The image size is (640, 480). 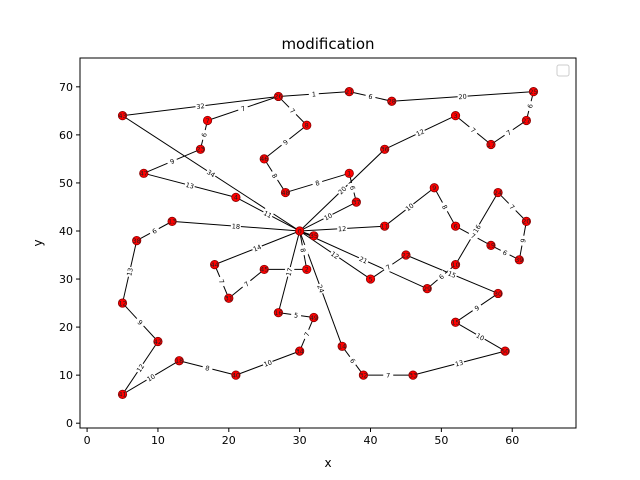 I want to click on edge-weight-label: 14, so click(x=257, y=248).